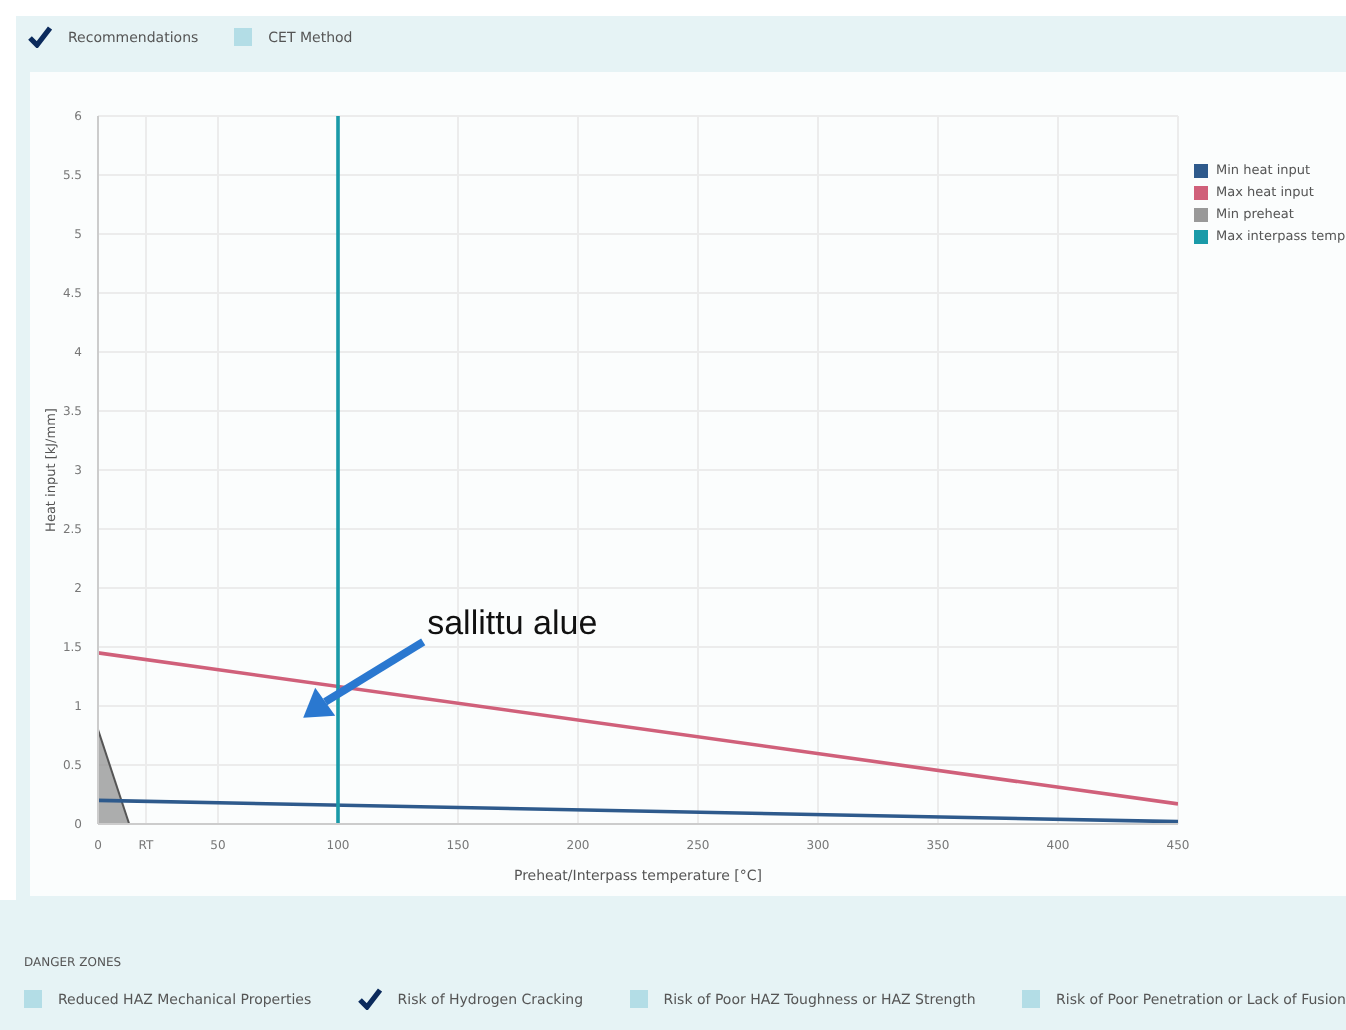  I want to click on annotation: sallittu alue, so click(512, 622).